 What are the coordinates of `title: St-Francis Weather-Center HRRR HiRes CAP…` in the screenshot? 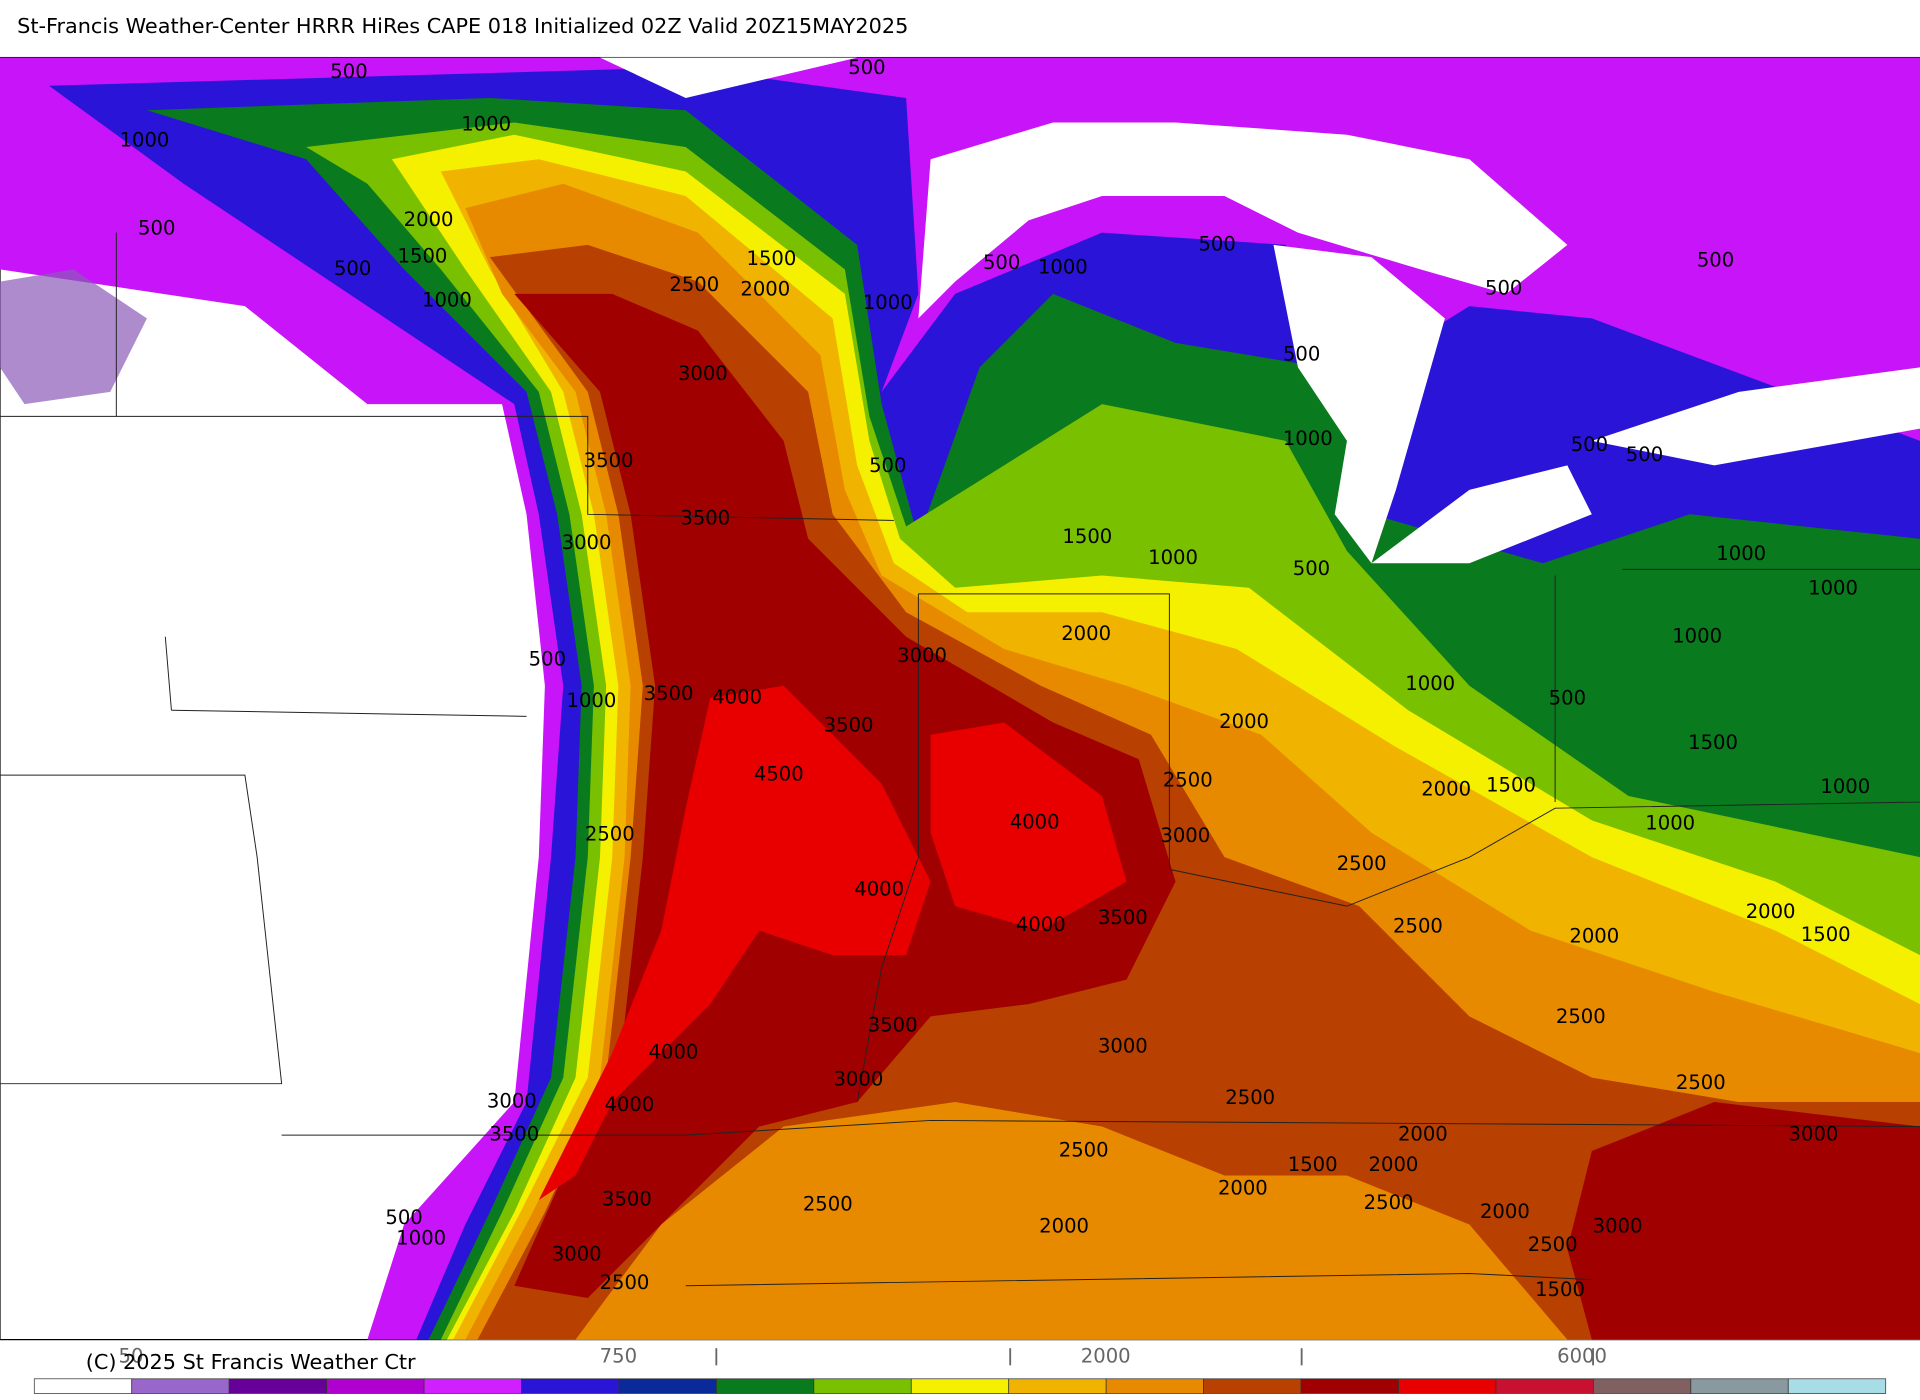 It's located at (462, 26).